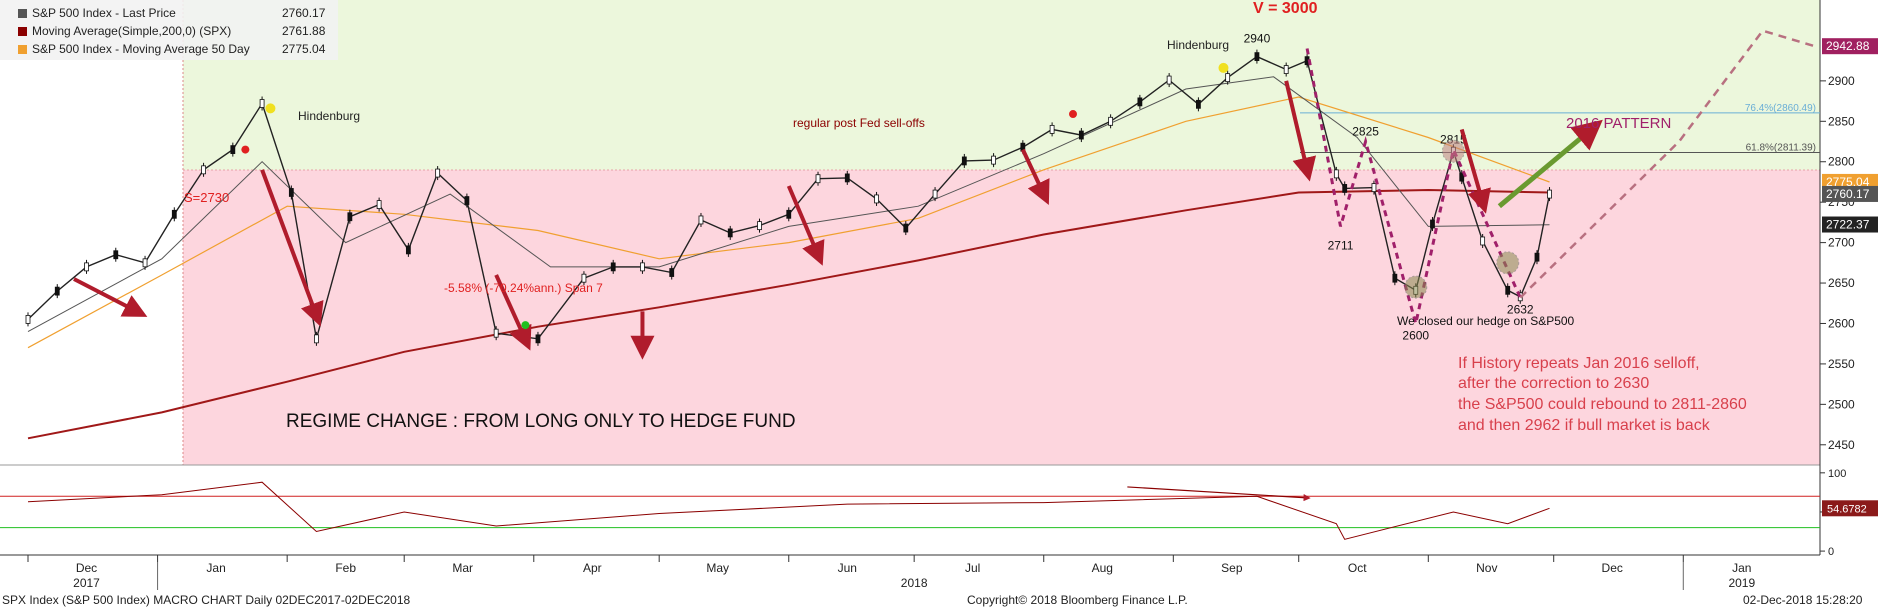  What do you see at coordinates (1780, 108) in the screenshot?
I see `fib-label-0: 76.4%(2860.49)` at bounding box center [1780, 108].